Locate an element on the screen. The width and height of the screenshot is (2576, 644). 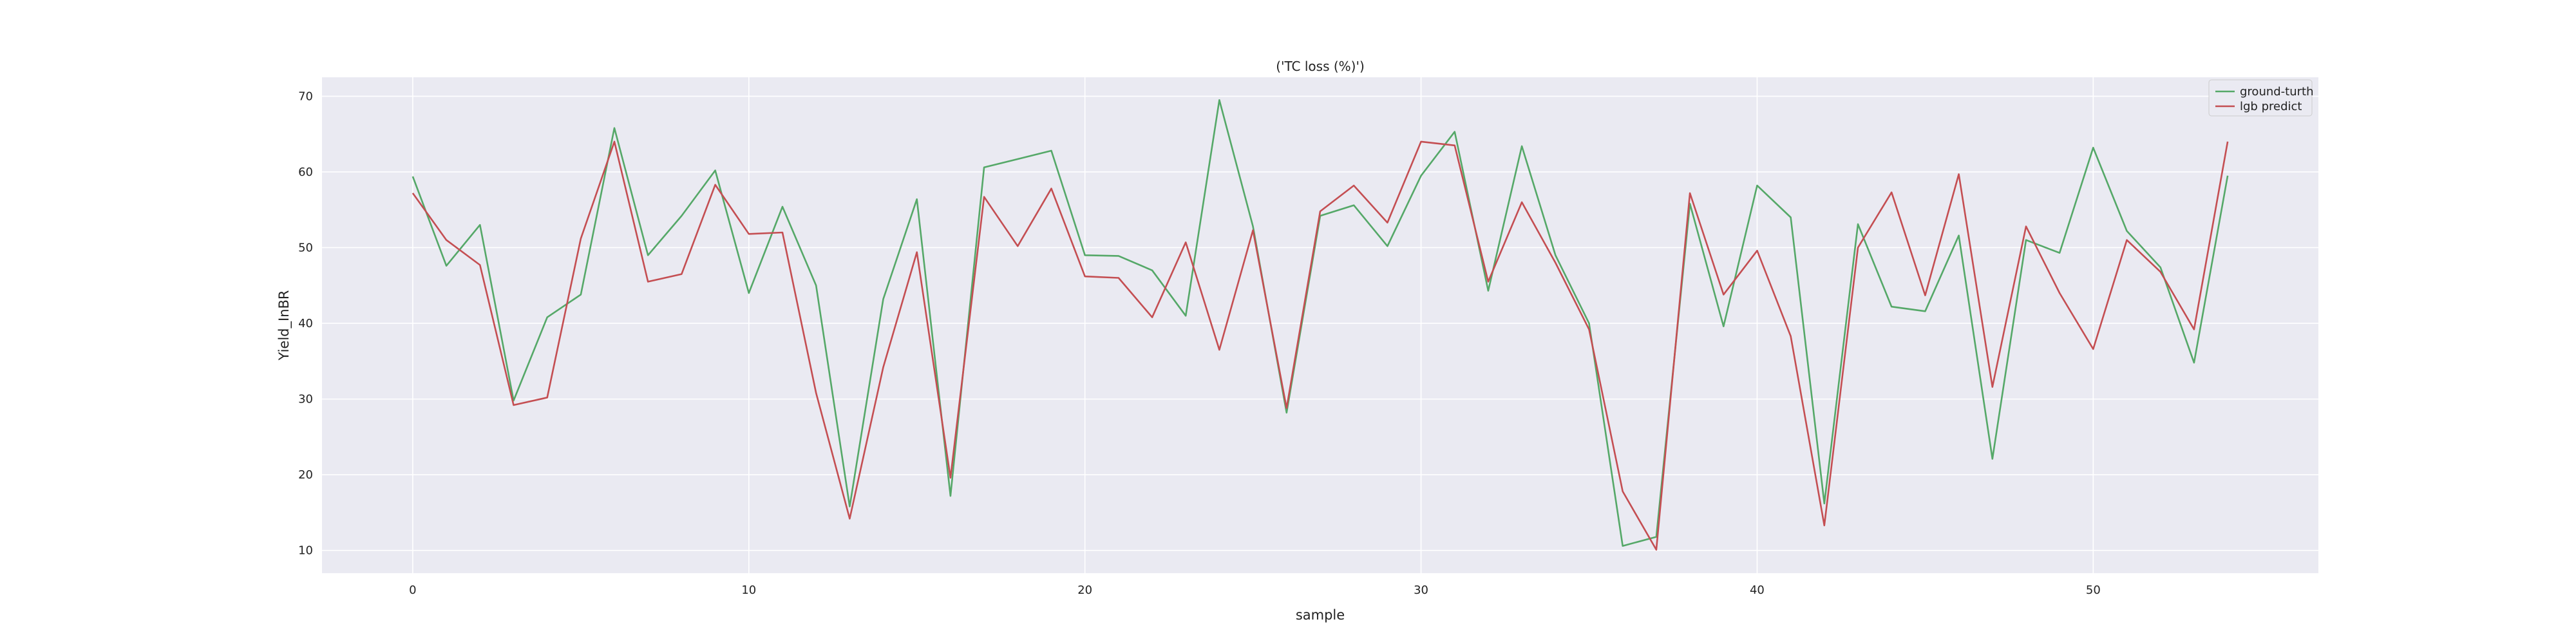
legend-entry-2: lgb predict is located at coordinates (2271, 107).